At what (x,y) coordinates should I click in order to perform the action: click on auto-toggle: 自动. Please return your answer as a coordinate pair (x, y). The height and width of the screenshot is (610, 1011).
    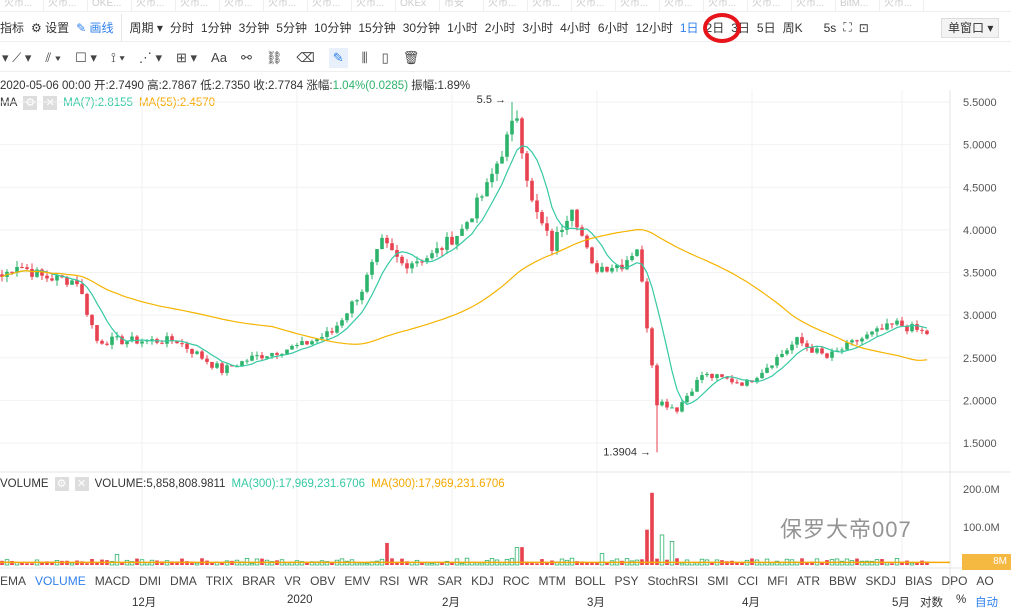
    Looking at the image, I should click on (986, 603).